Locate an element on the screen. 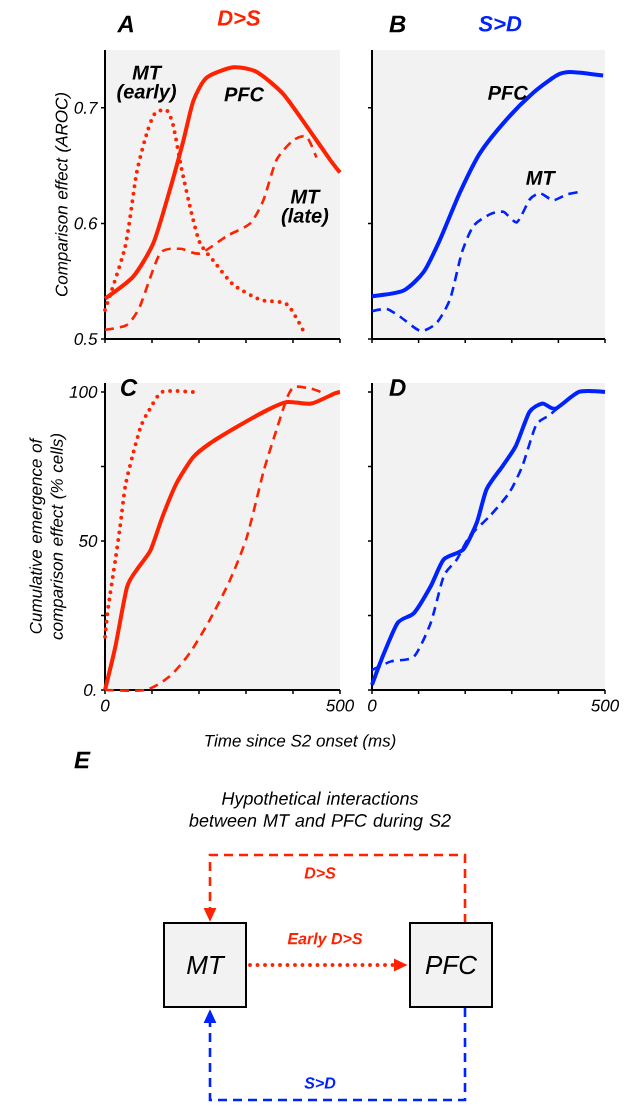 This screenshot has height=1116, width=641. y-tick-label: 100 is located at coordinates (83, 391).